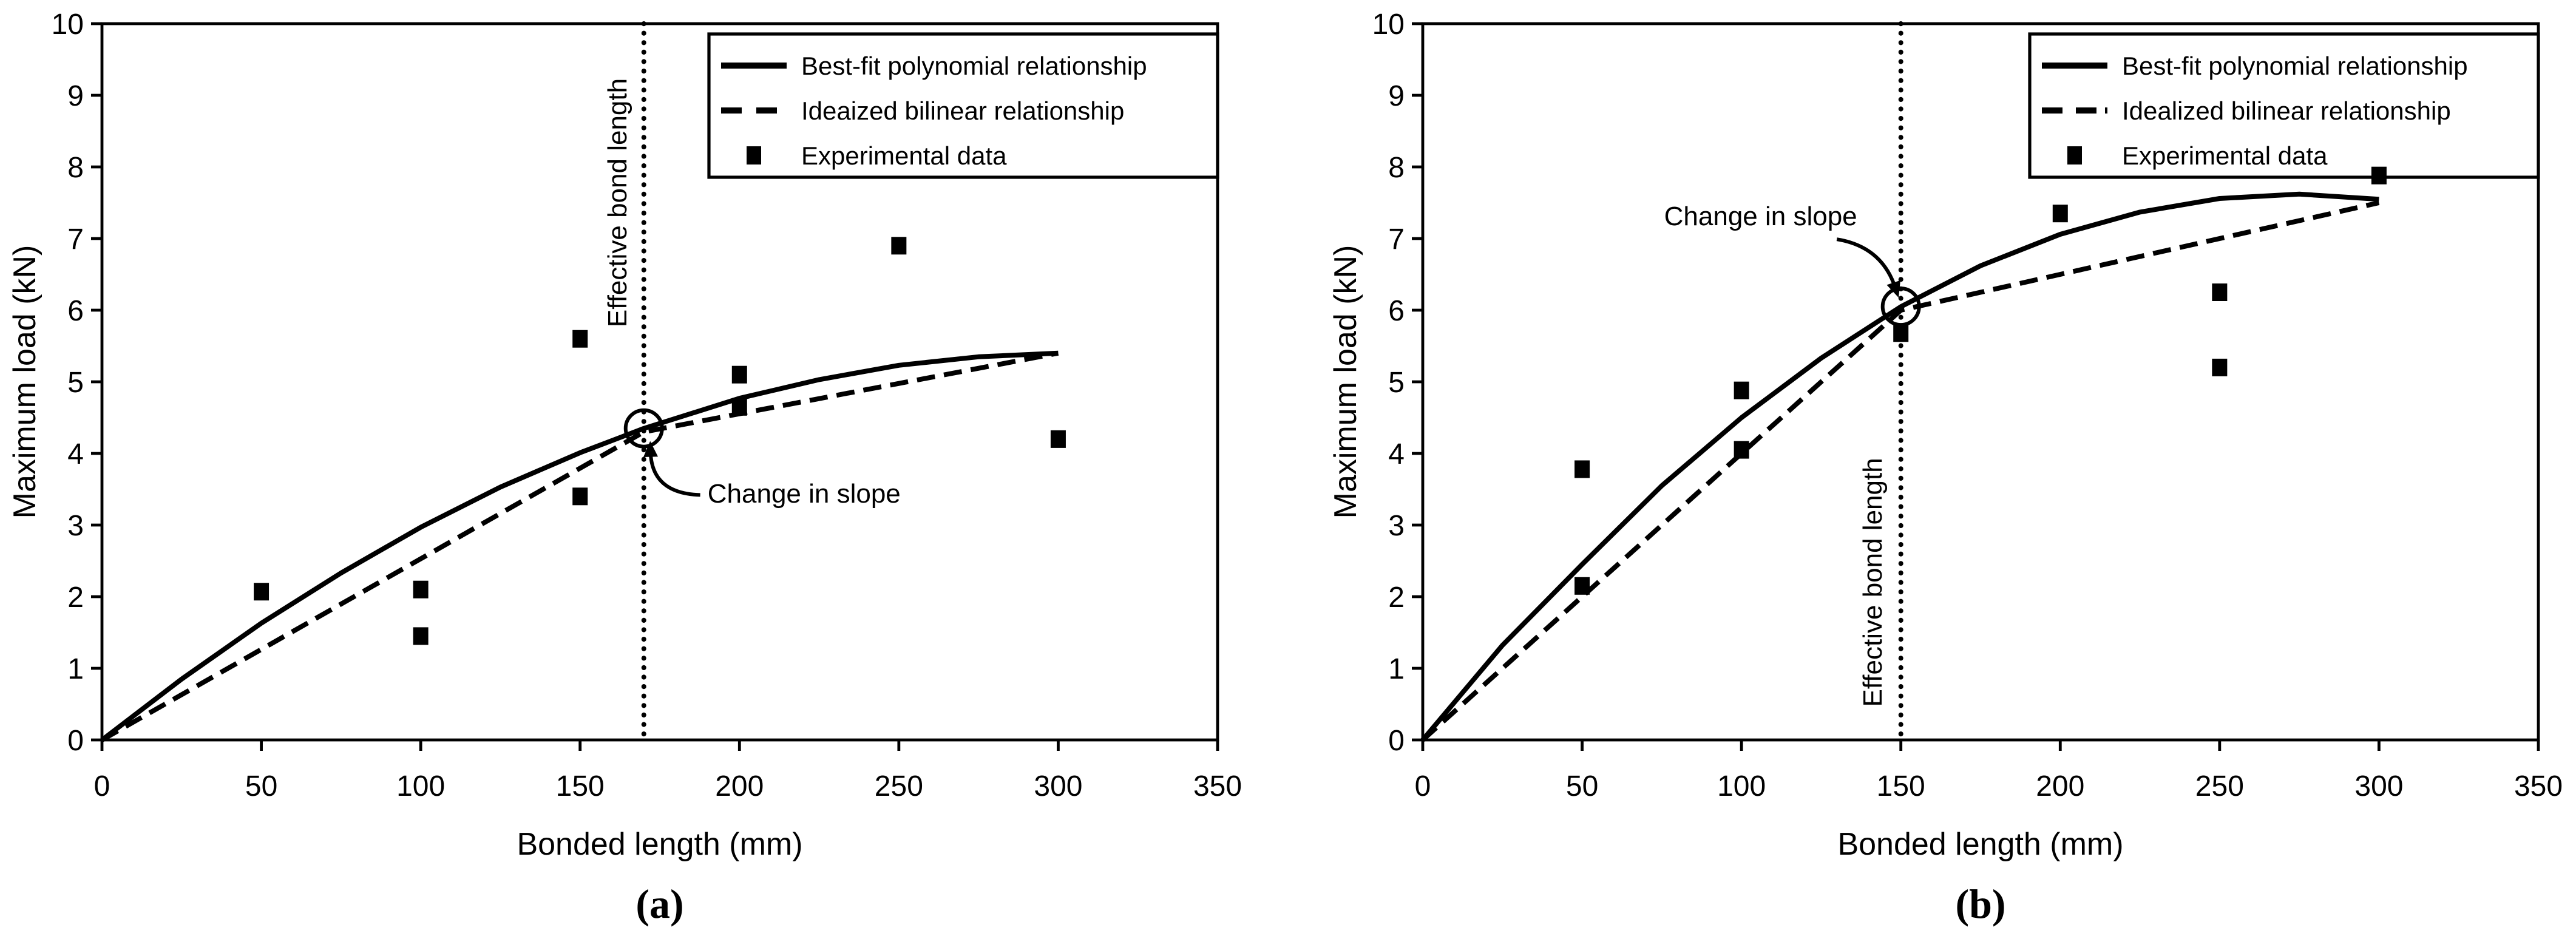  What do you see at coordinates (2286, 111) in the screenshot?
I see `legend-item-label: Idealized bilinear relationship` at bounding box center [2286, 111].